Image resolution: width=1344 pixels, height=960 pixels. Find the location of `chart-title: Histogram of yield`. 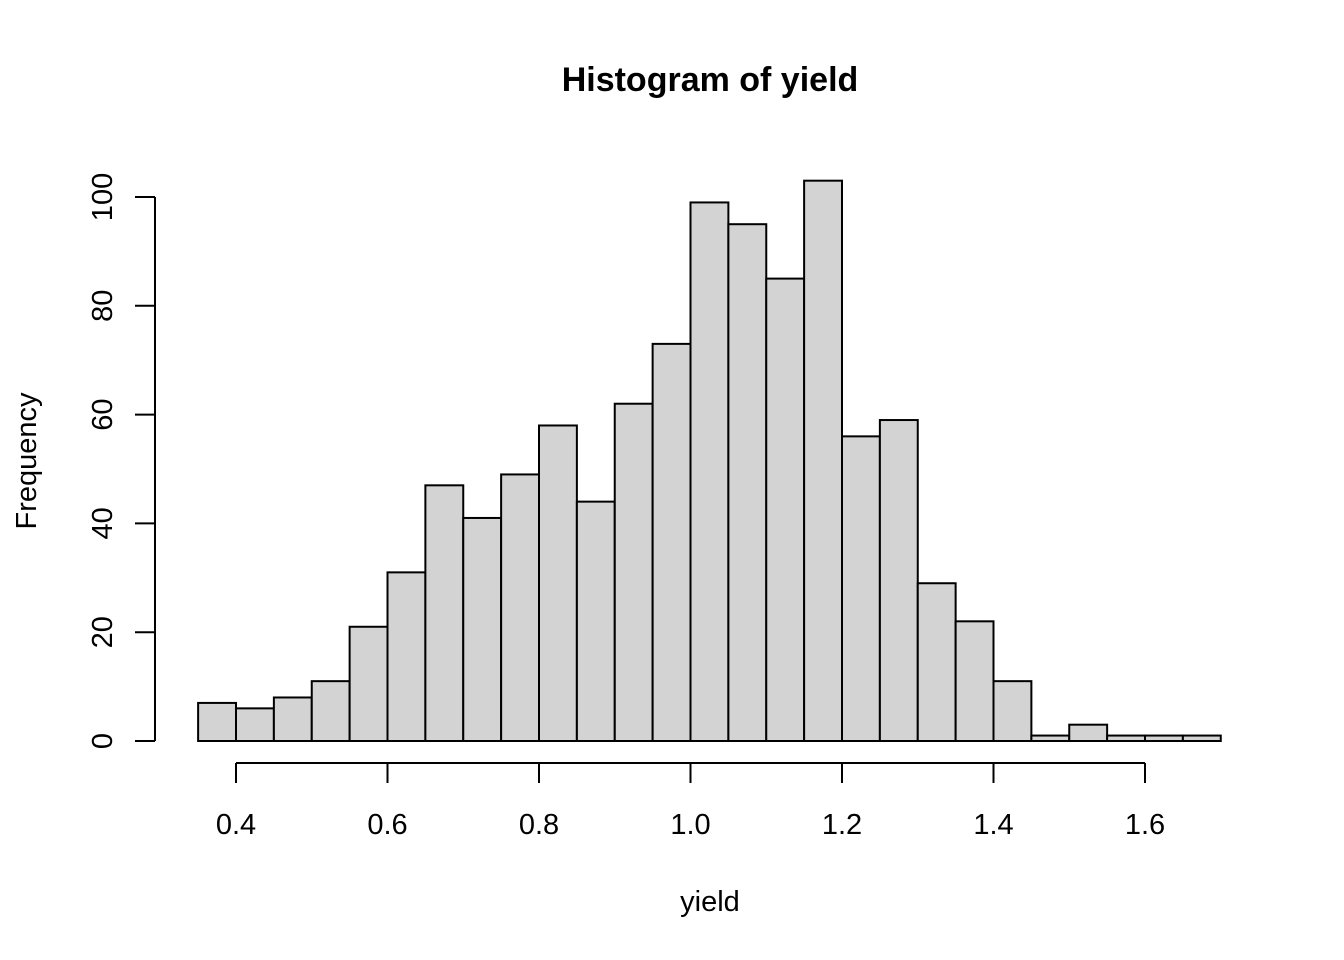

chart-title: Histogram of yield is located at coordinates (710, 80).